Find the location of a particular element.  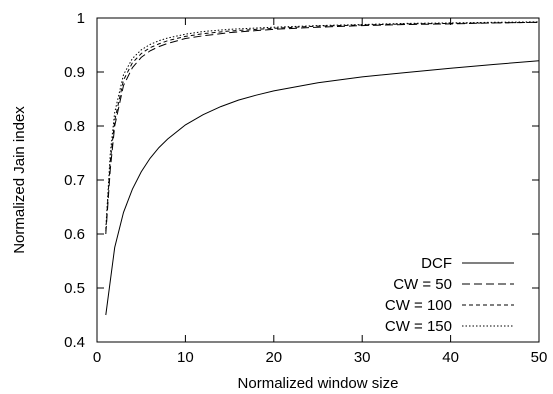

y-tick-label: 0.6 is located at coordinates (74, 234).